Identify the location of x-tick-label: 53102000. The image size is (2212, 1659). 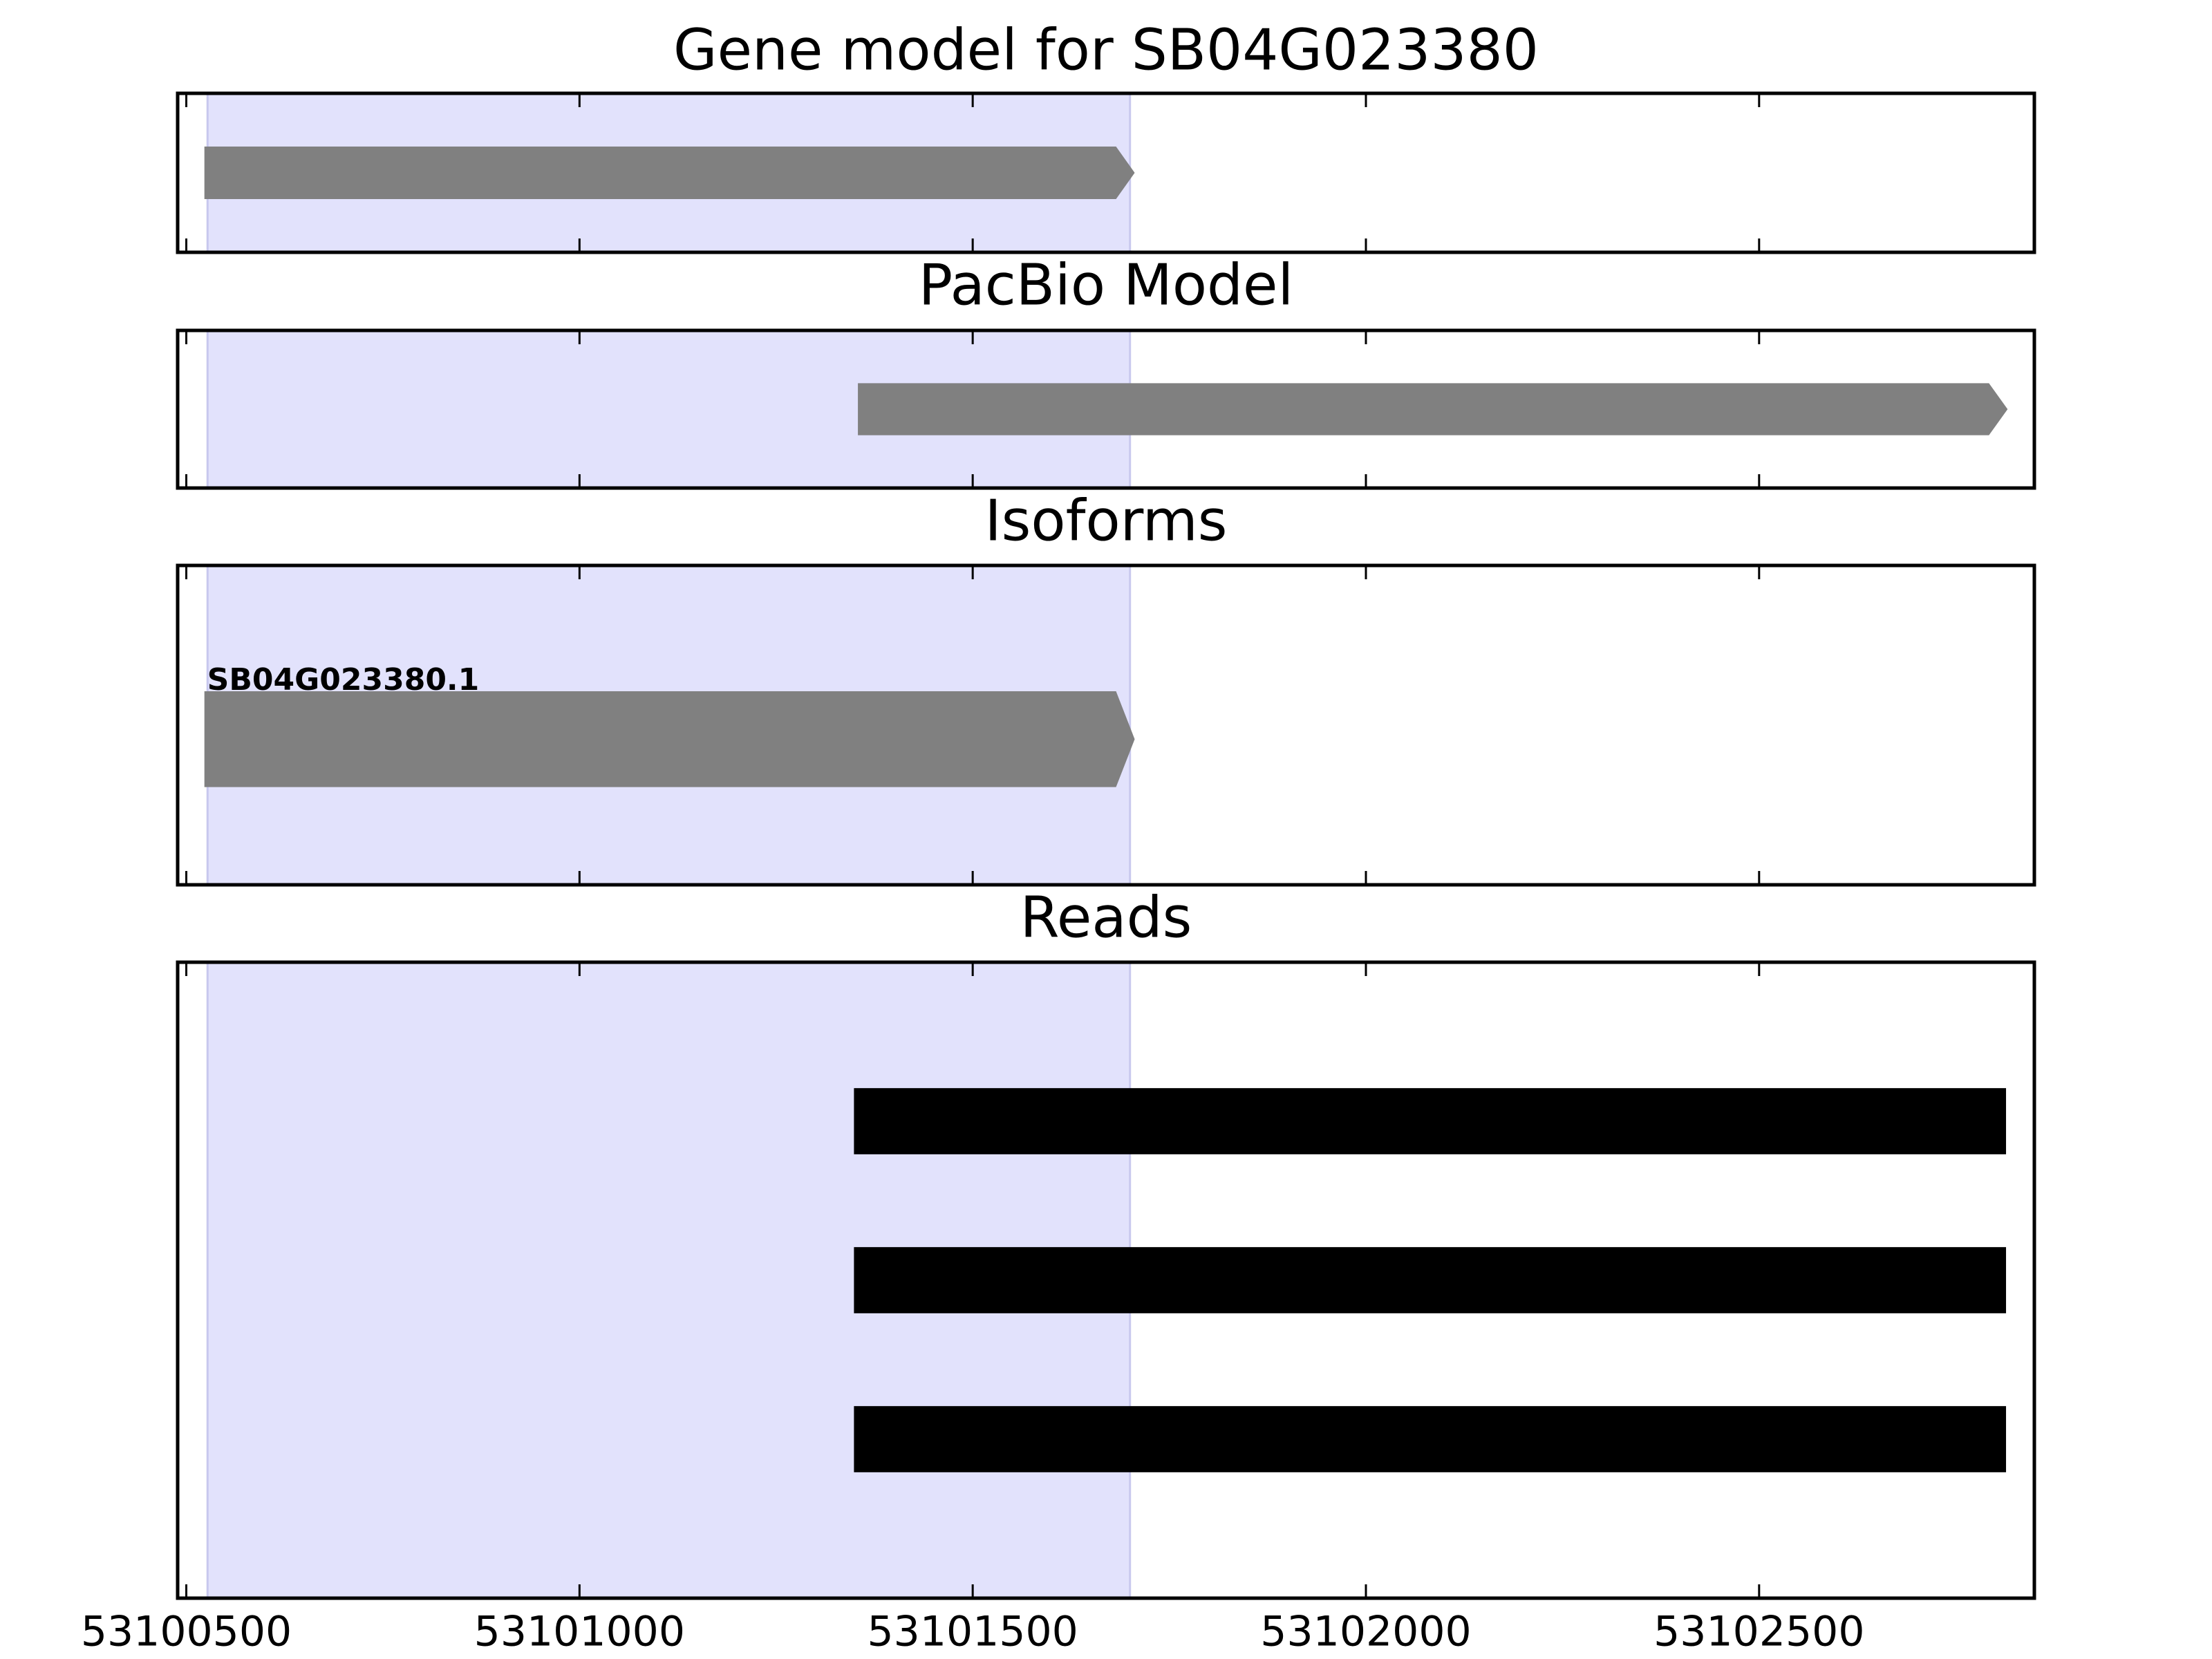
(1365, 1632).